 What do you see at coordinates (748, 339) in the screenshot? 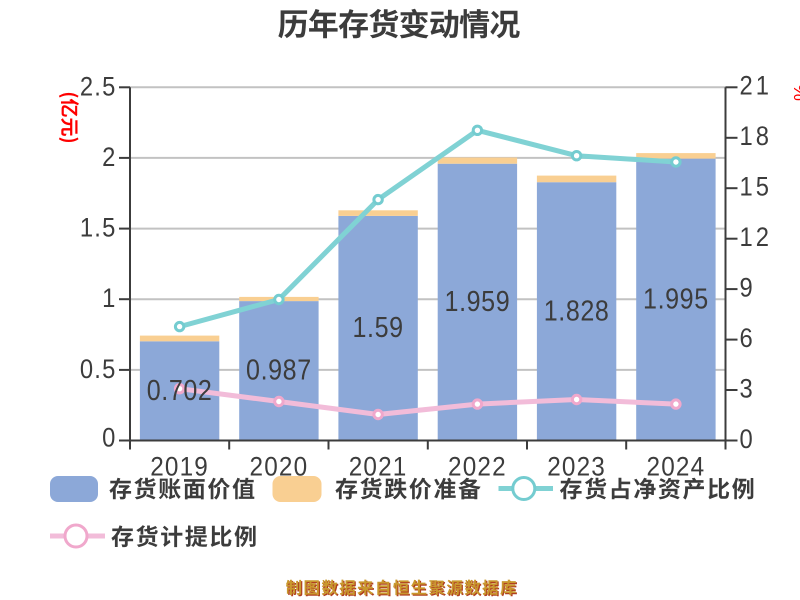
I see `svg-text: 6` at bounding box center [748, 339].